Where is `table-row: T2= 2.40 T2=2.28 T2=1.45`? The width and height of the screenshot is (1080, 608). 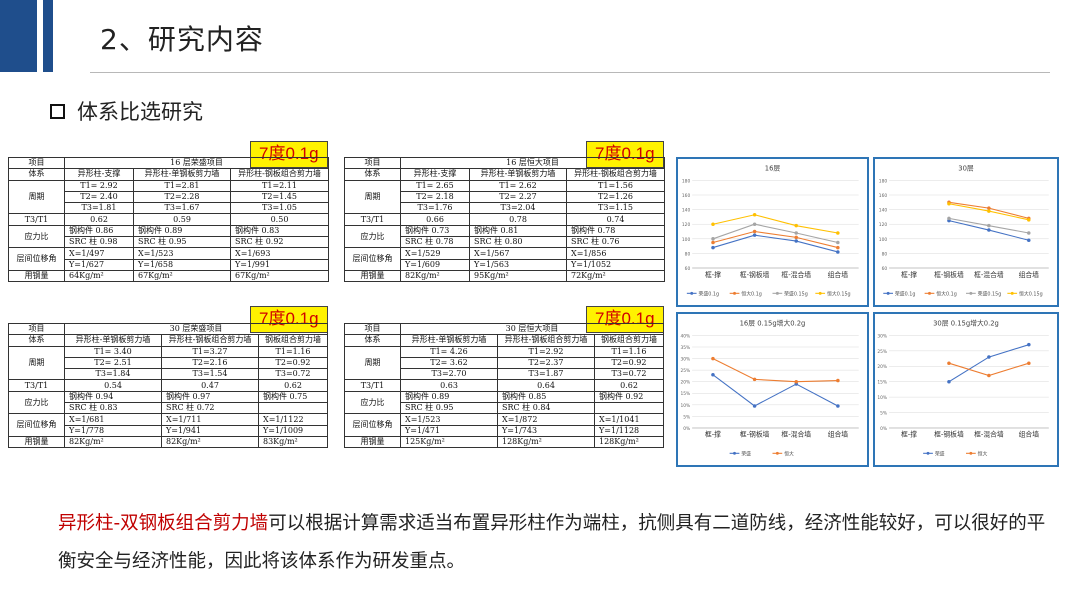 table-row: T2= 2.40 T2=2.28 T2=1.45 is located at coordinates (169, 197).